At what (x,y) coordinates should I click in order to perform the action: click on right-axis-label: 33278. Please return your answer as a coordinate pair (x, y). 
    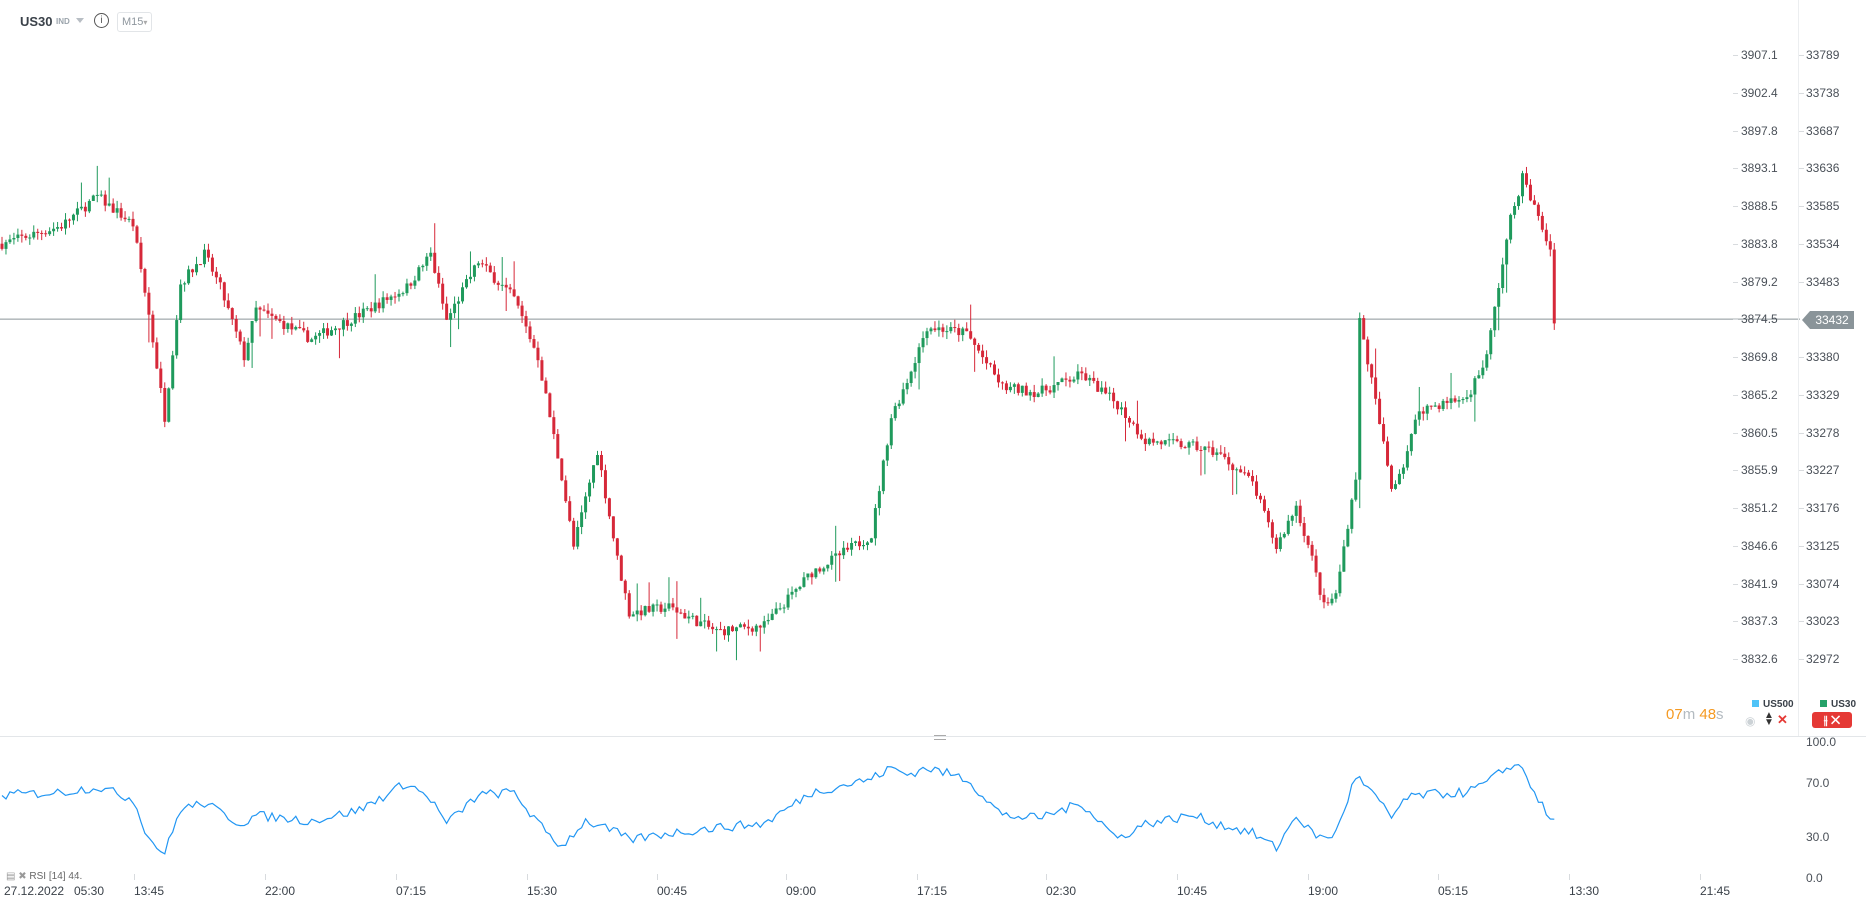
    Looking at the image, I should click on (1823, 432).